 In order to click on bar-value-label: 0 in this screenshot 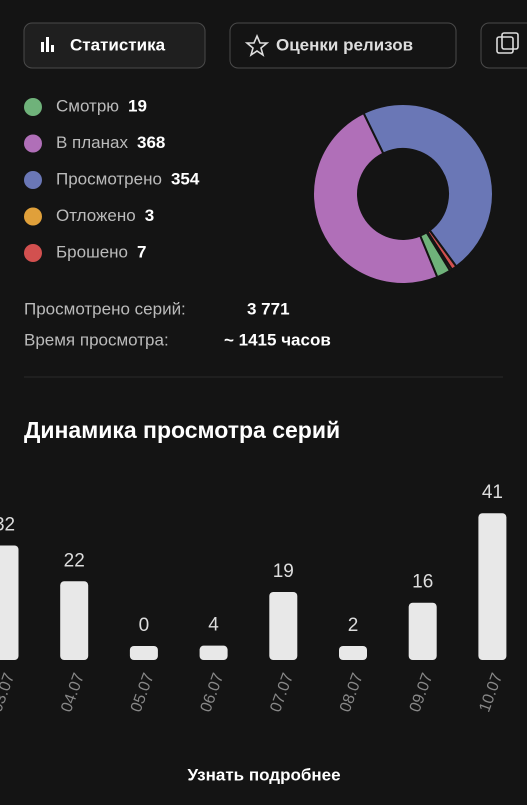, I will do `click(144, 625)`.